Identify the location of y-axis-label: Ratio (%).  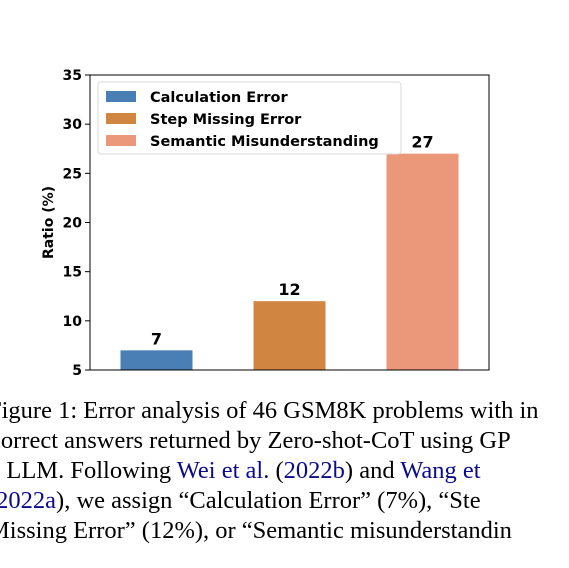
(49, 222).